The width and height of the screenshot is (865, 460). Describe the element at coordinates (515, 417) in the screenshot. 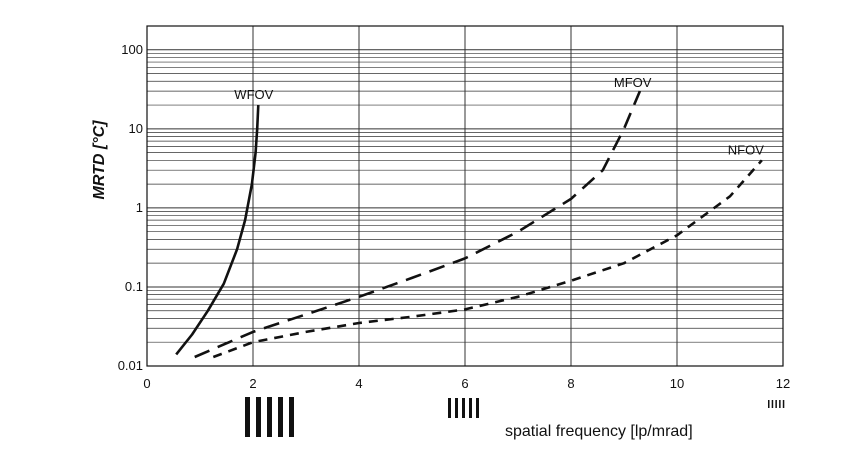

I see `bar-patterns` at that location.